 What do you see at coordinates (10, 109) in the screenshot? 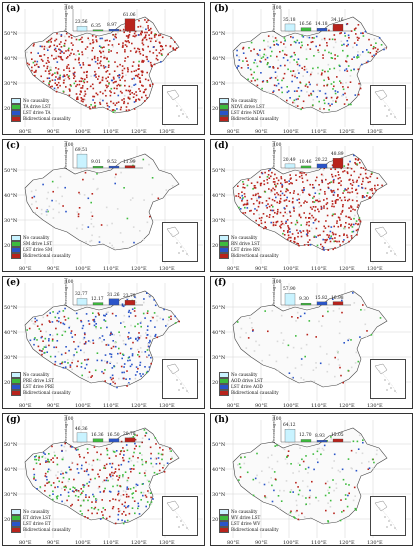
I see `latitude-label: 20°N` at bounding box center [10, 109].